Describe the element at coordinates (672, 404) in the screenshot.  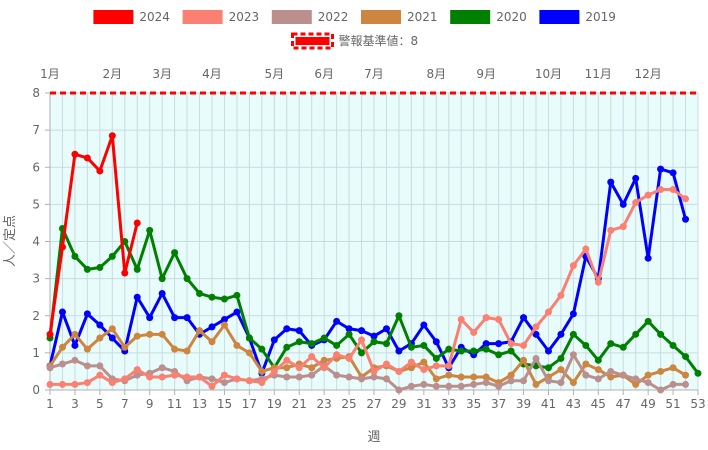
I see `x-tick-label: 51` at that location.